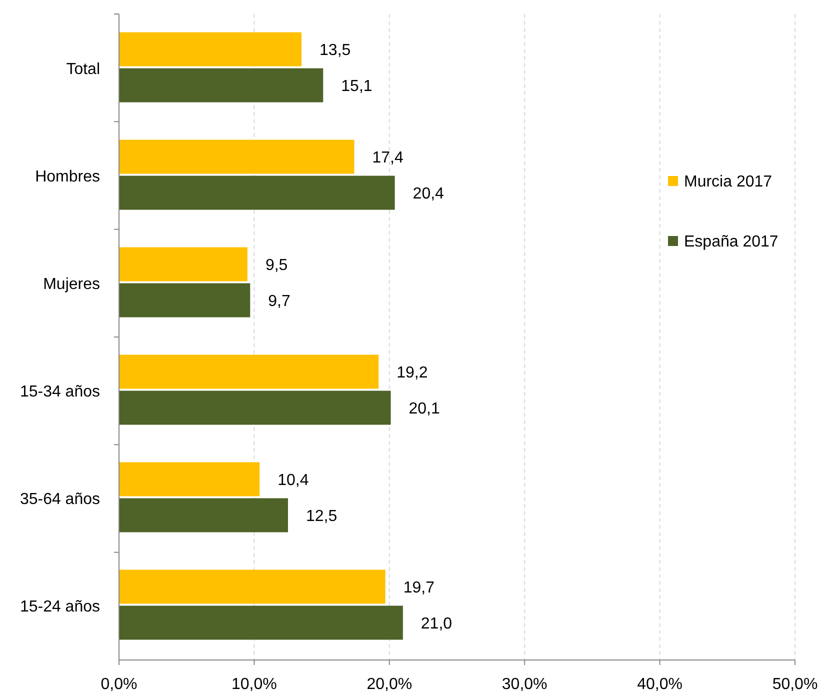 This screenshot has width=819, height=696. I want to click on x-tick-label: 40,0%, so click(659, 684).